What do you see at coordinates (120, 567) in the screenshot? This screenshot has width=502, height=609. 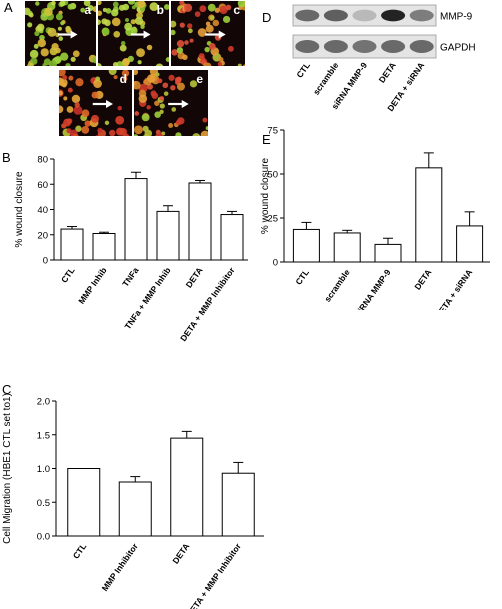 I see `x-tick-label: MMP Inhibitor` at bounding box center [120, 567].